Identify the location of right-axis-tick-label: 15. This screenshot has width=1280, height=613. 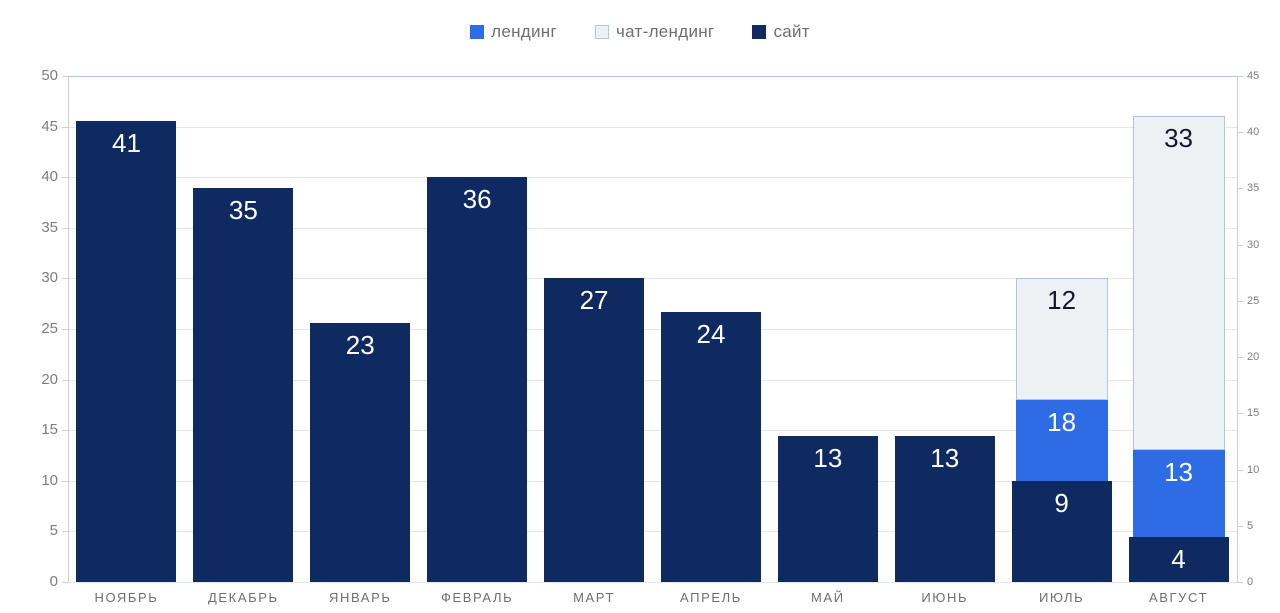
(1253, 413).